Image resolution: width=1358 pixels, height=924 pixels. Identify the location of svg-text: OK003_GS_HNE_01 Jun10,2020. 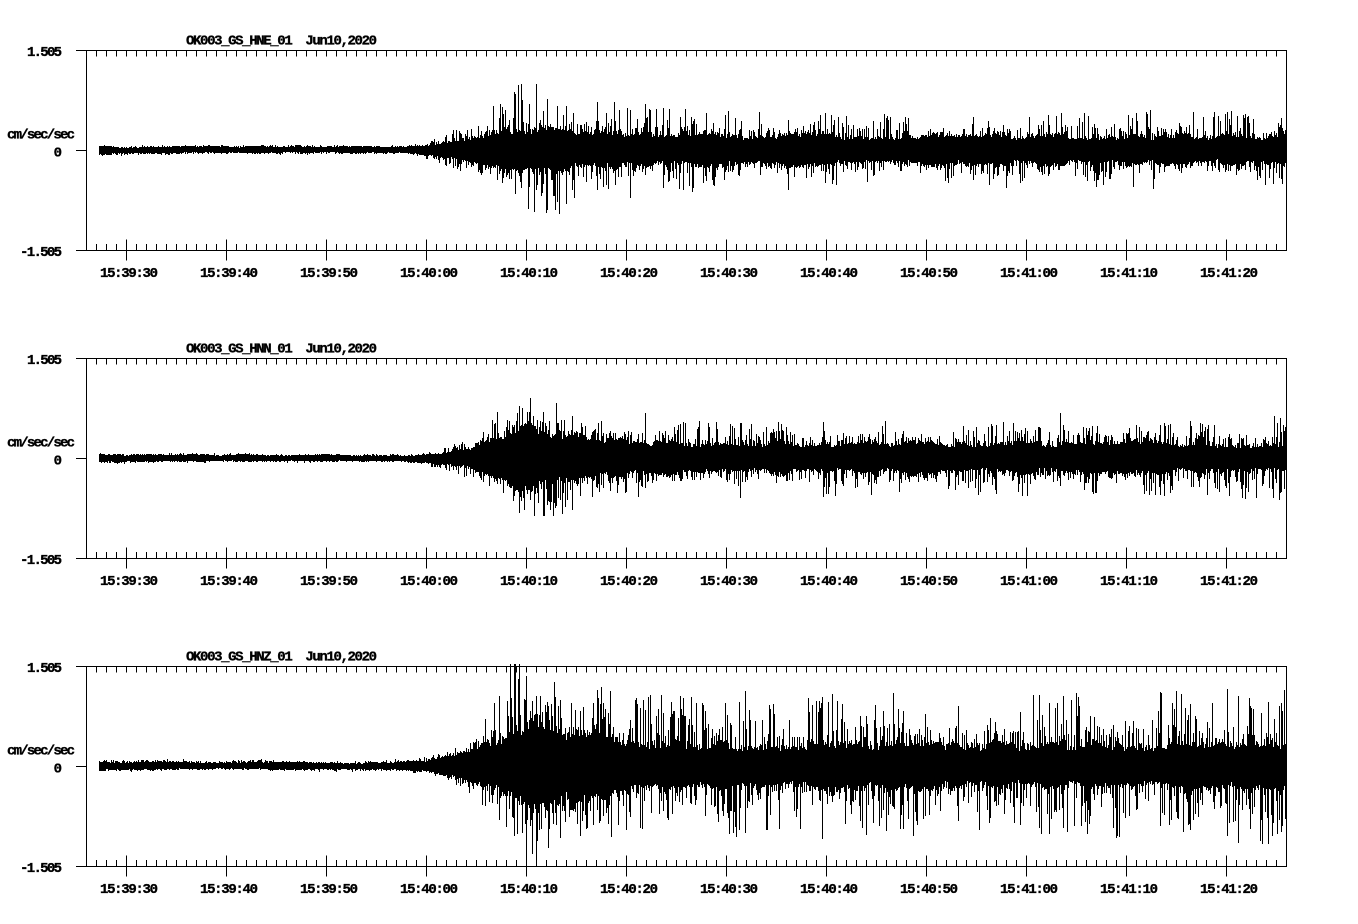
(281, 42).